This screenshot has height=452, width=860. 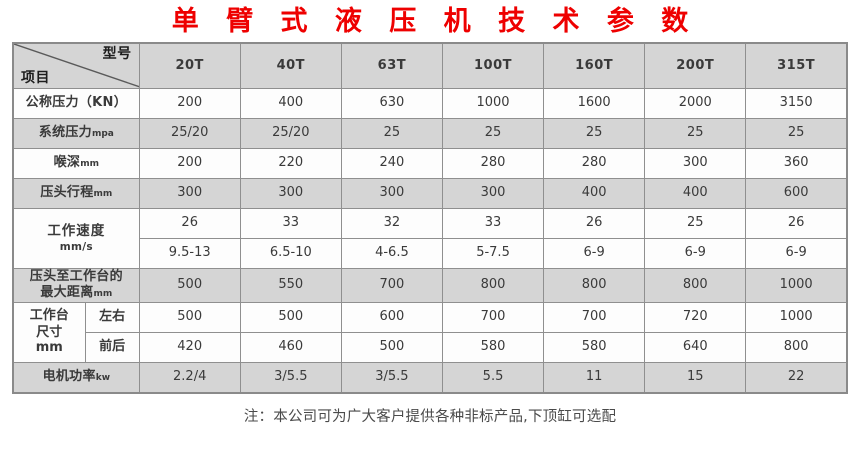 I want to click on cell-max-distance-100t: 800, so click(x=493, y=285).